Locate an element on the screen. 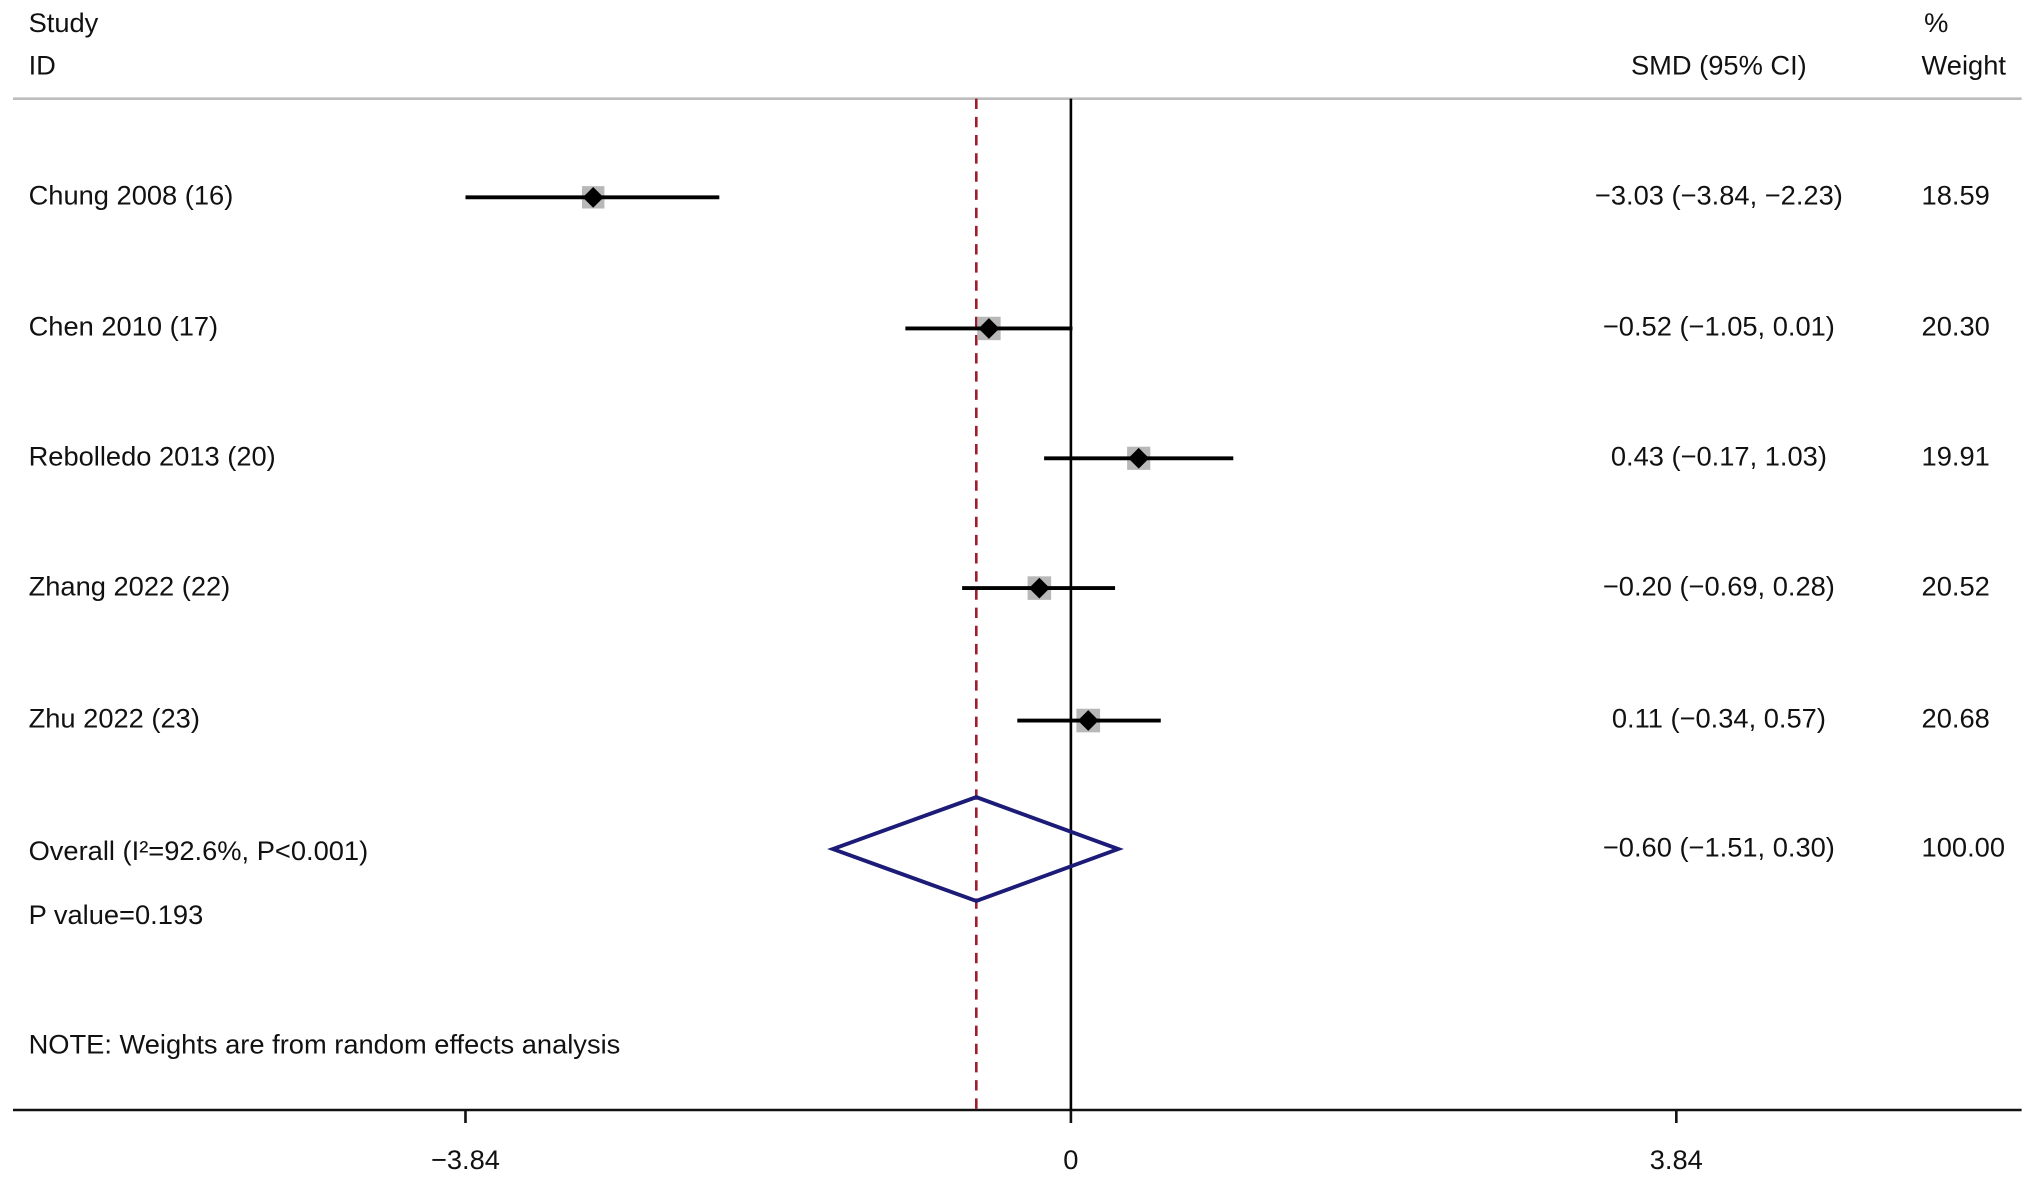  header-effect: SMD (95% CI) is located at coordinates (1719, 65).